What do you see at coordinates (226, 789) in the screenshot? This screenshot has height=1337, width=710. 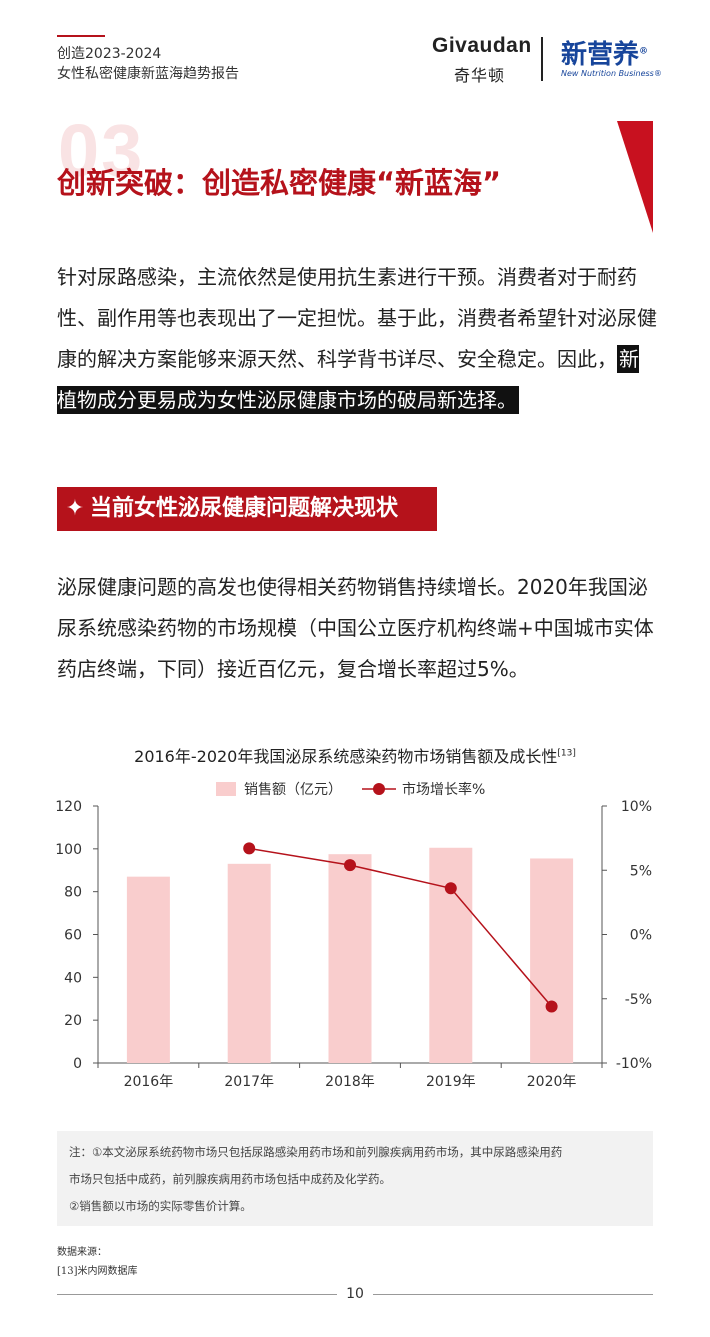 I see `legend-bar-swatch` at bounding box center [226, 789].